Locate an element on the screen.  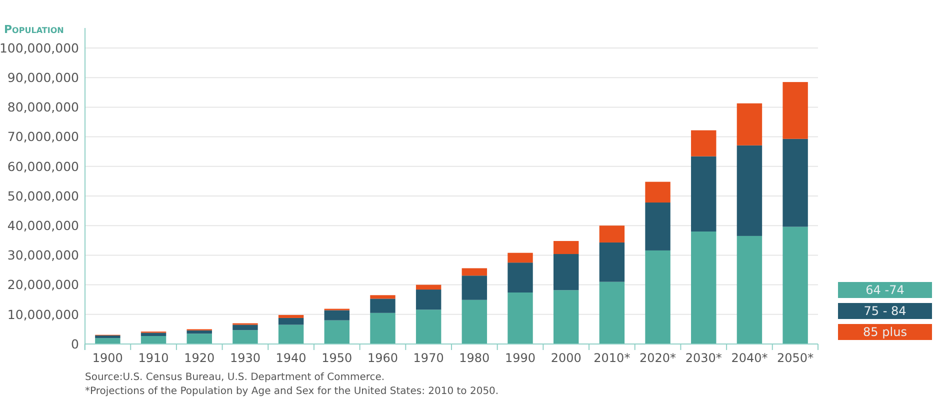
y-tick-label: 0 is located at coordinates (75, 344).